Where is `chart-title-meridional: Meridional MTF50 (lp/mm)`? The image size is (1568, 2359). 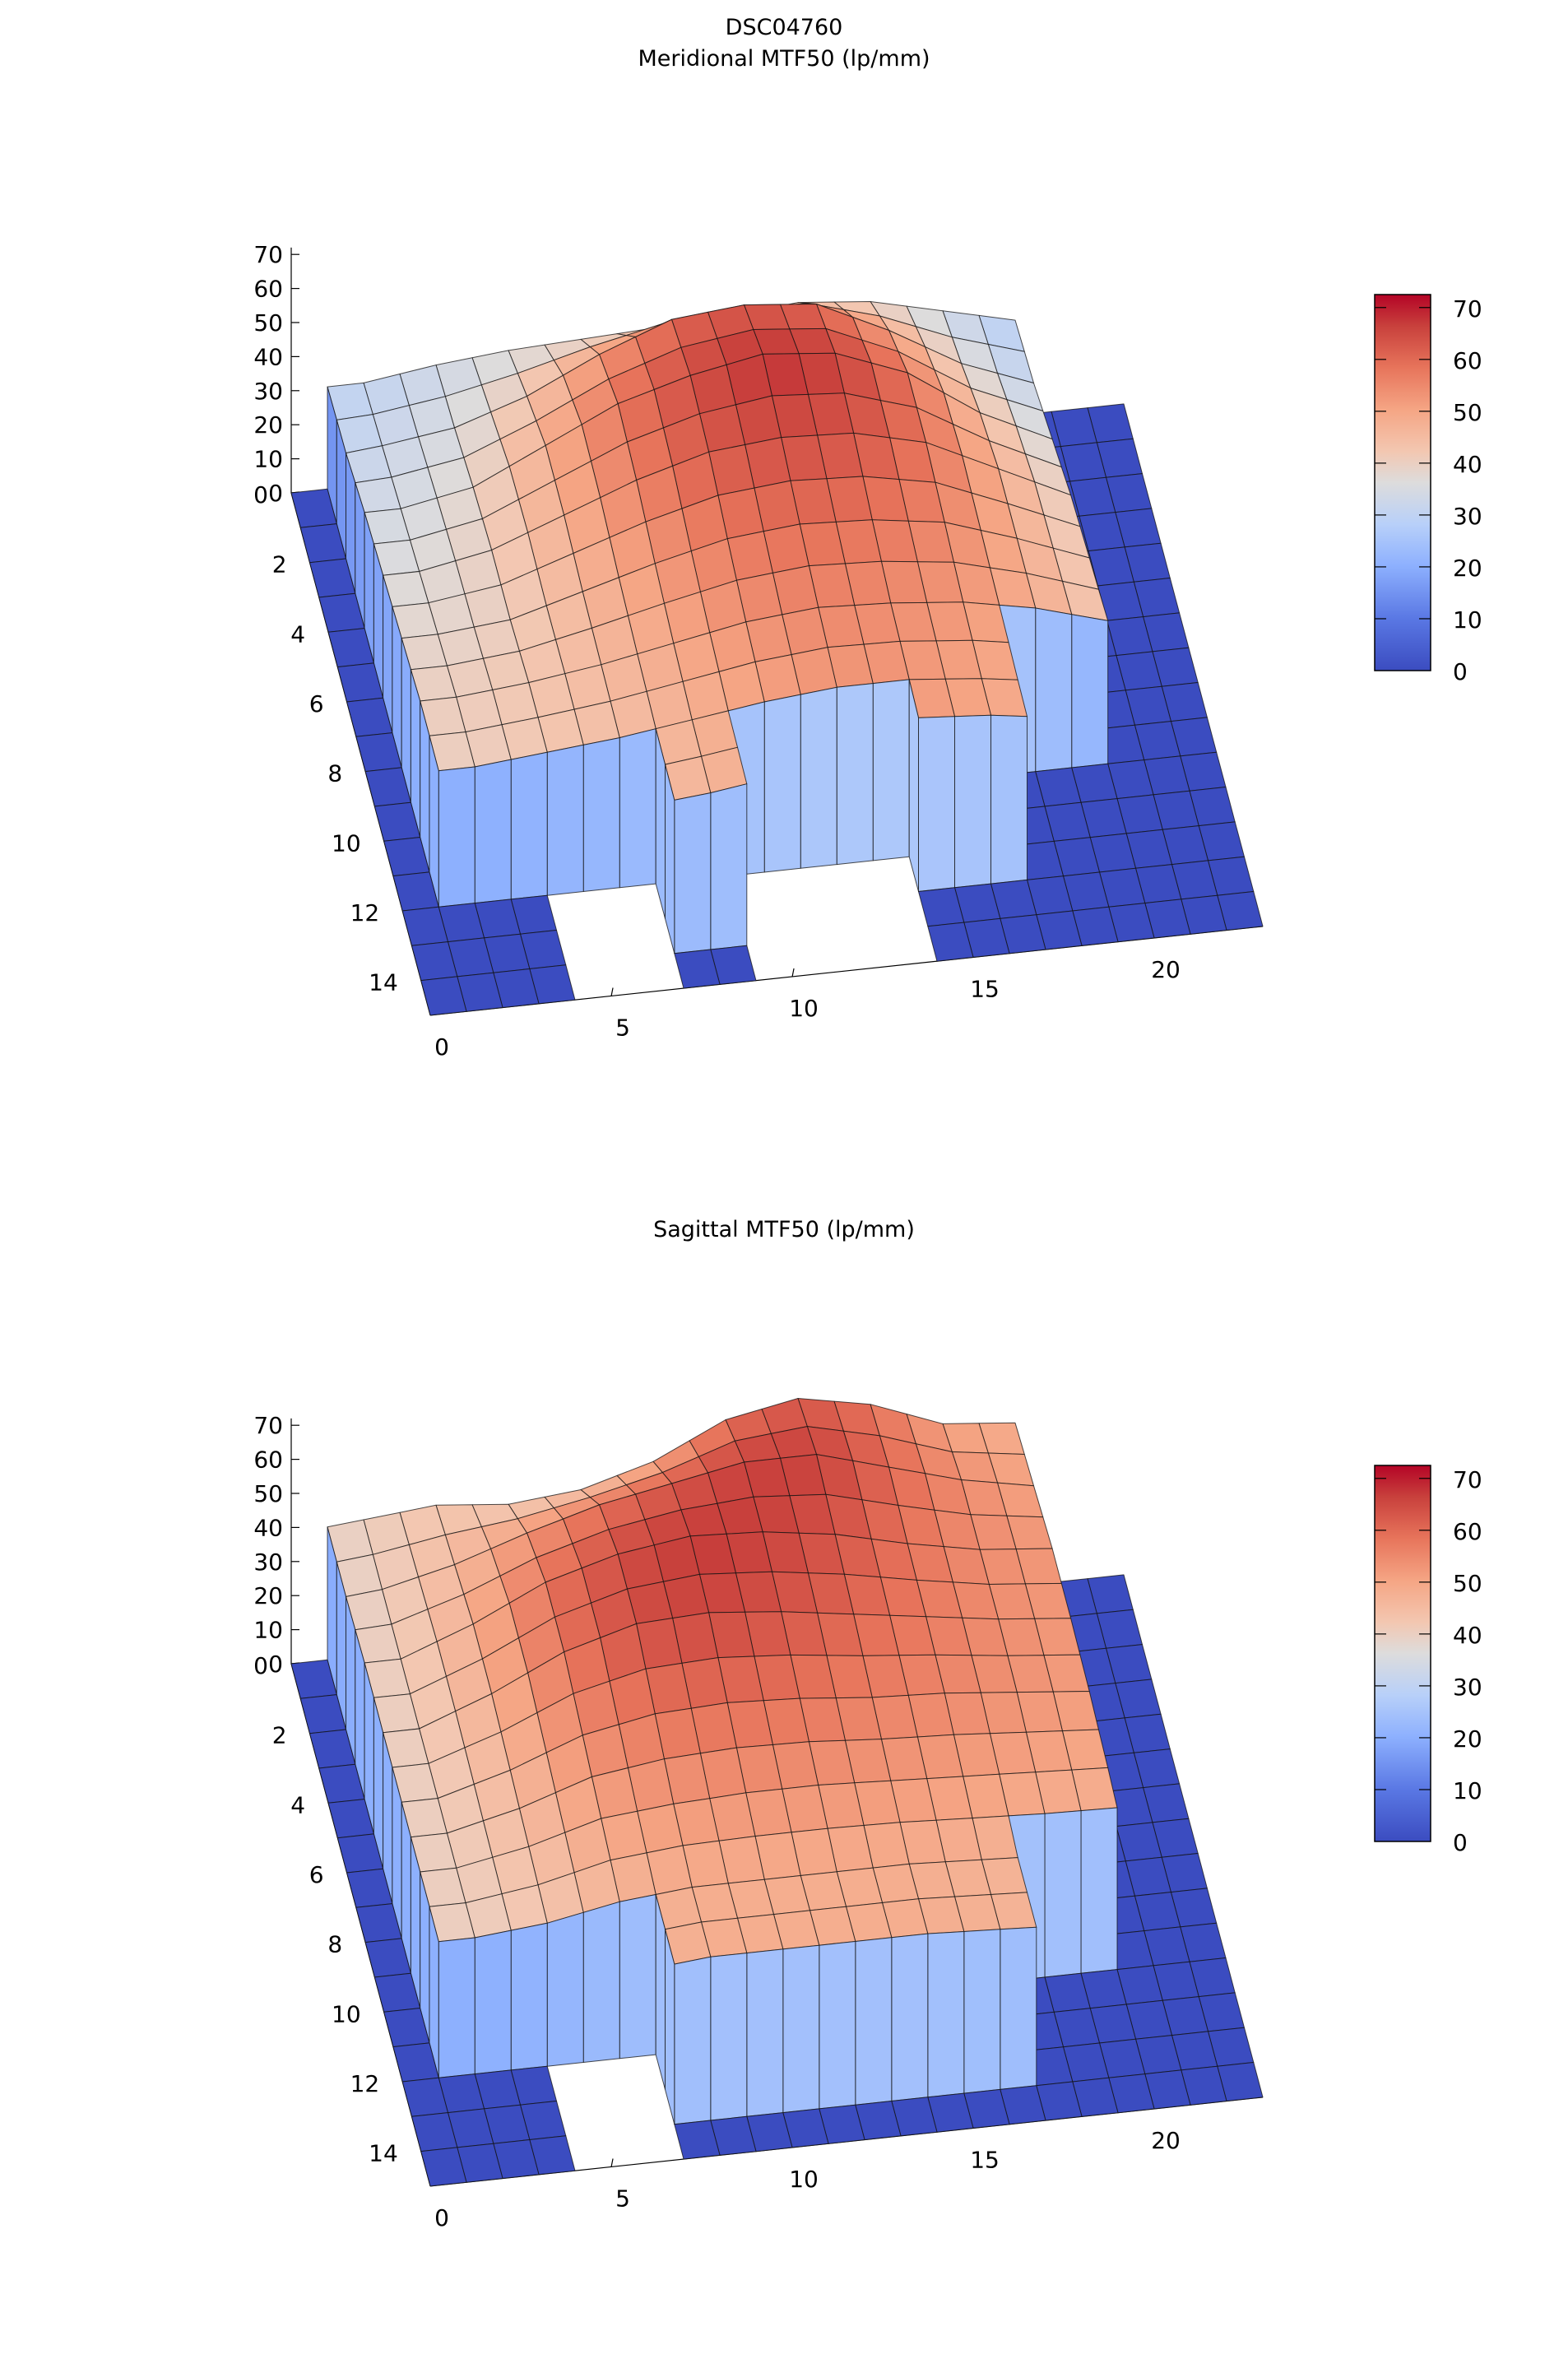
chart-title-meridional: Meridional MTF50 (lp/mm) is located at coordinates (784, 59).